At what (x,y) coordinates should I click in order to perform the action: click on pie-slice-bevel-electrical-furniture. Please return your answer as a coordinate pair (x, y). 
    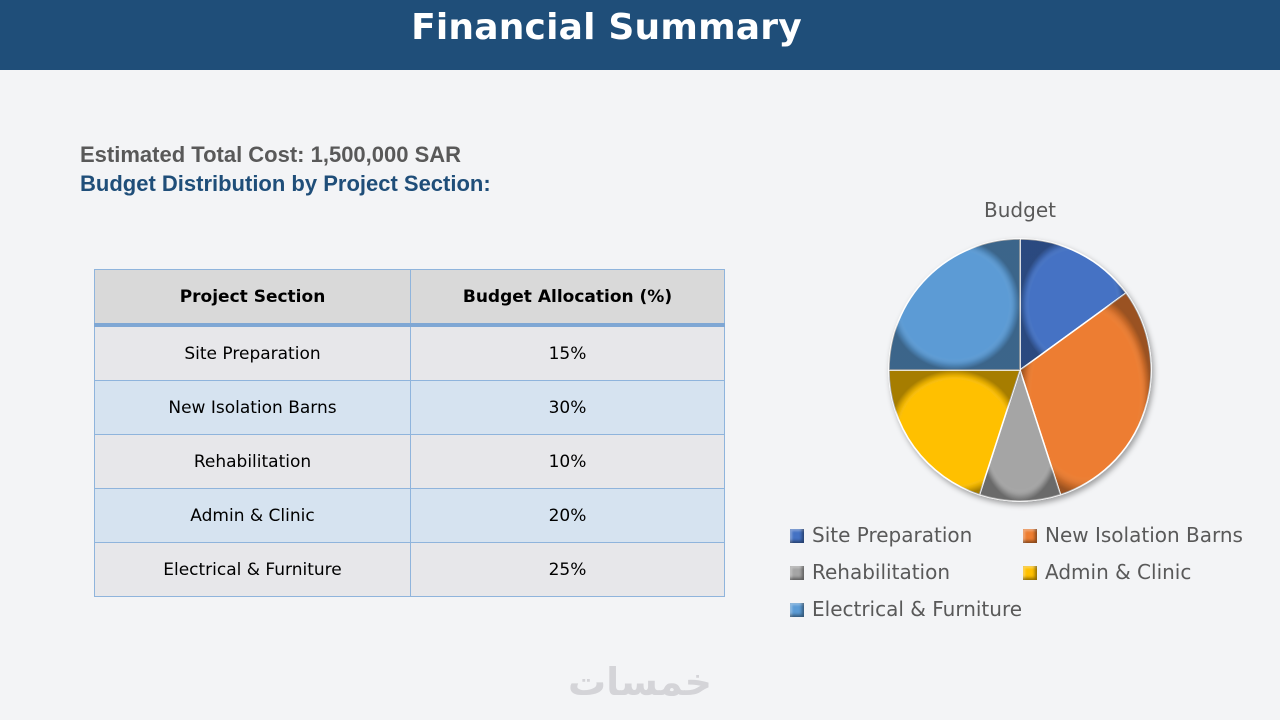
    Looking at the image, I should click on (954, 304).